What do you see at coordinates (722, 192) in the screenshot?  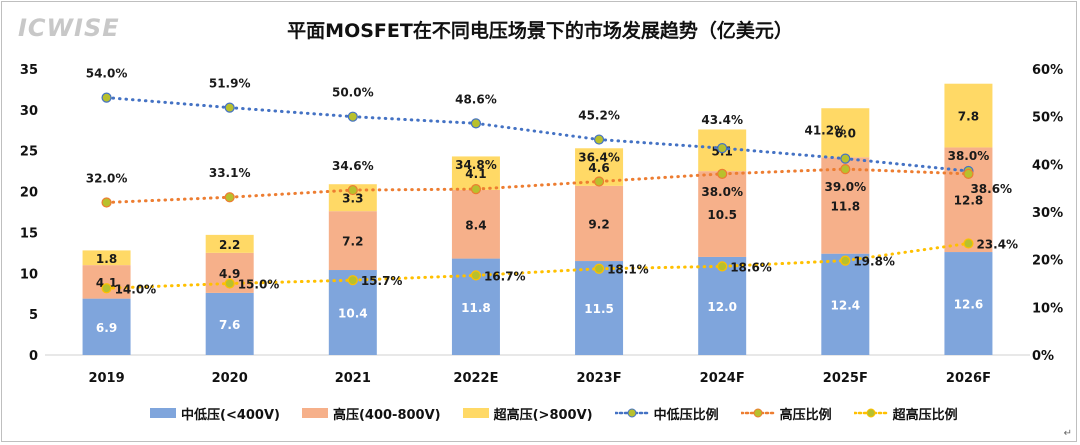 I see `line-value-label: 38.0%` at bounding box center [722, 192].